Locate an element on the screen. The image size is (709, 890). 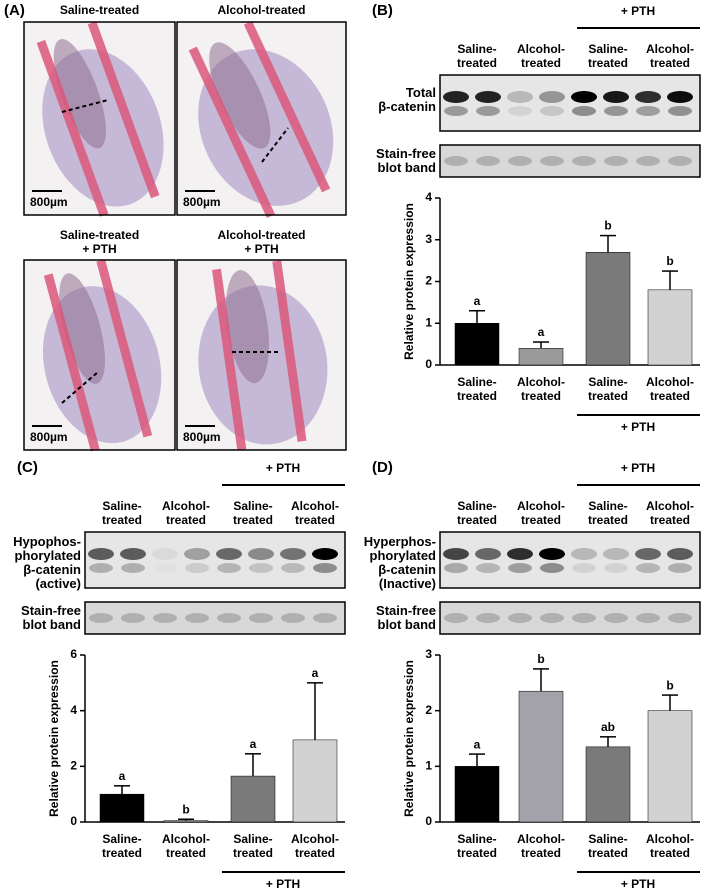
image-title: Alcohol-treated is located at coordinates (261, 10).